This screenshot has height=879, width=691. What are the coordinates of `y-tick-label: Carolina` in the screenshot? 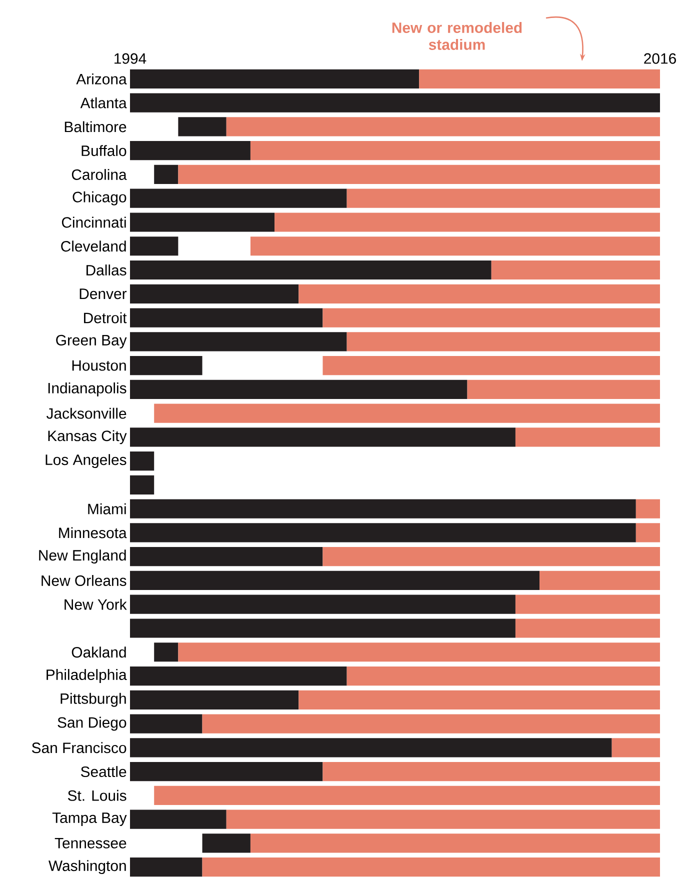 It's located at (99, 174).